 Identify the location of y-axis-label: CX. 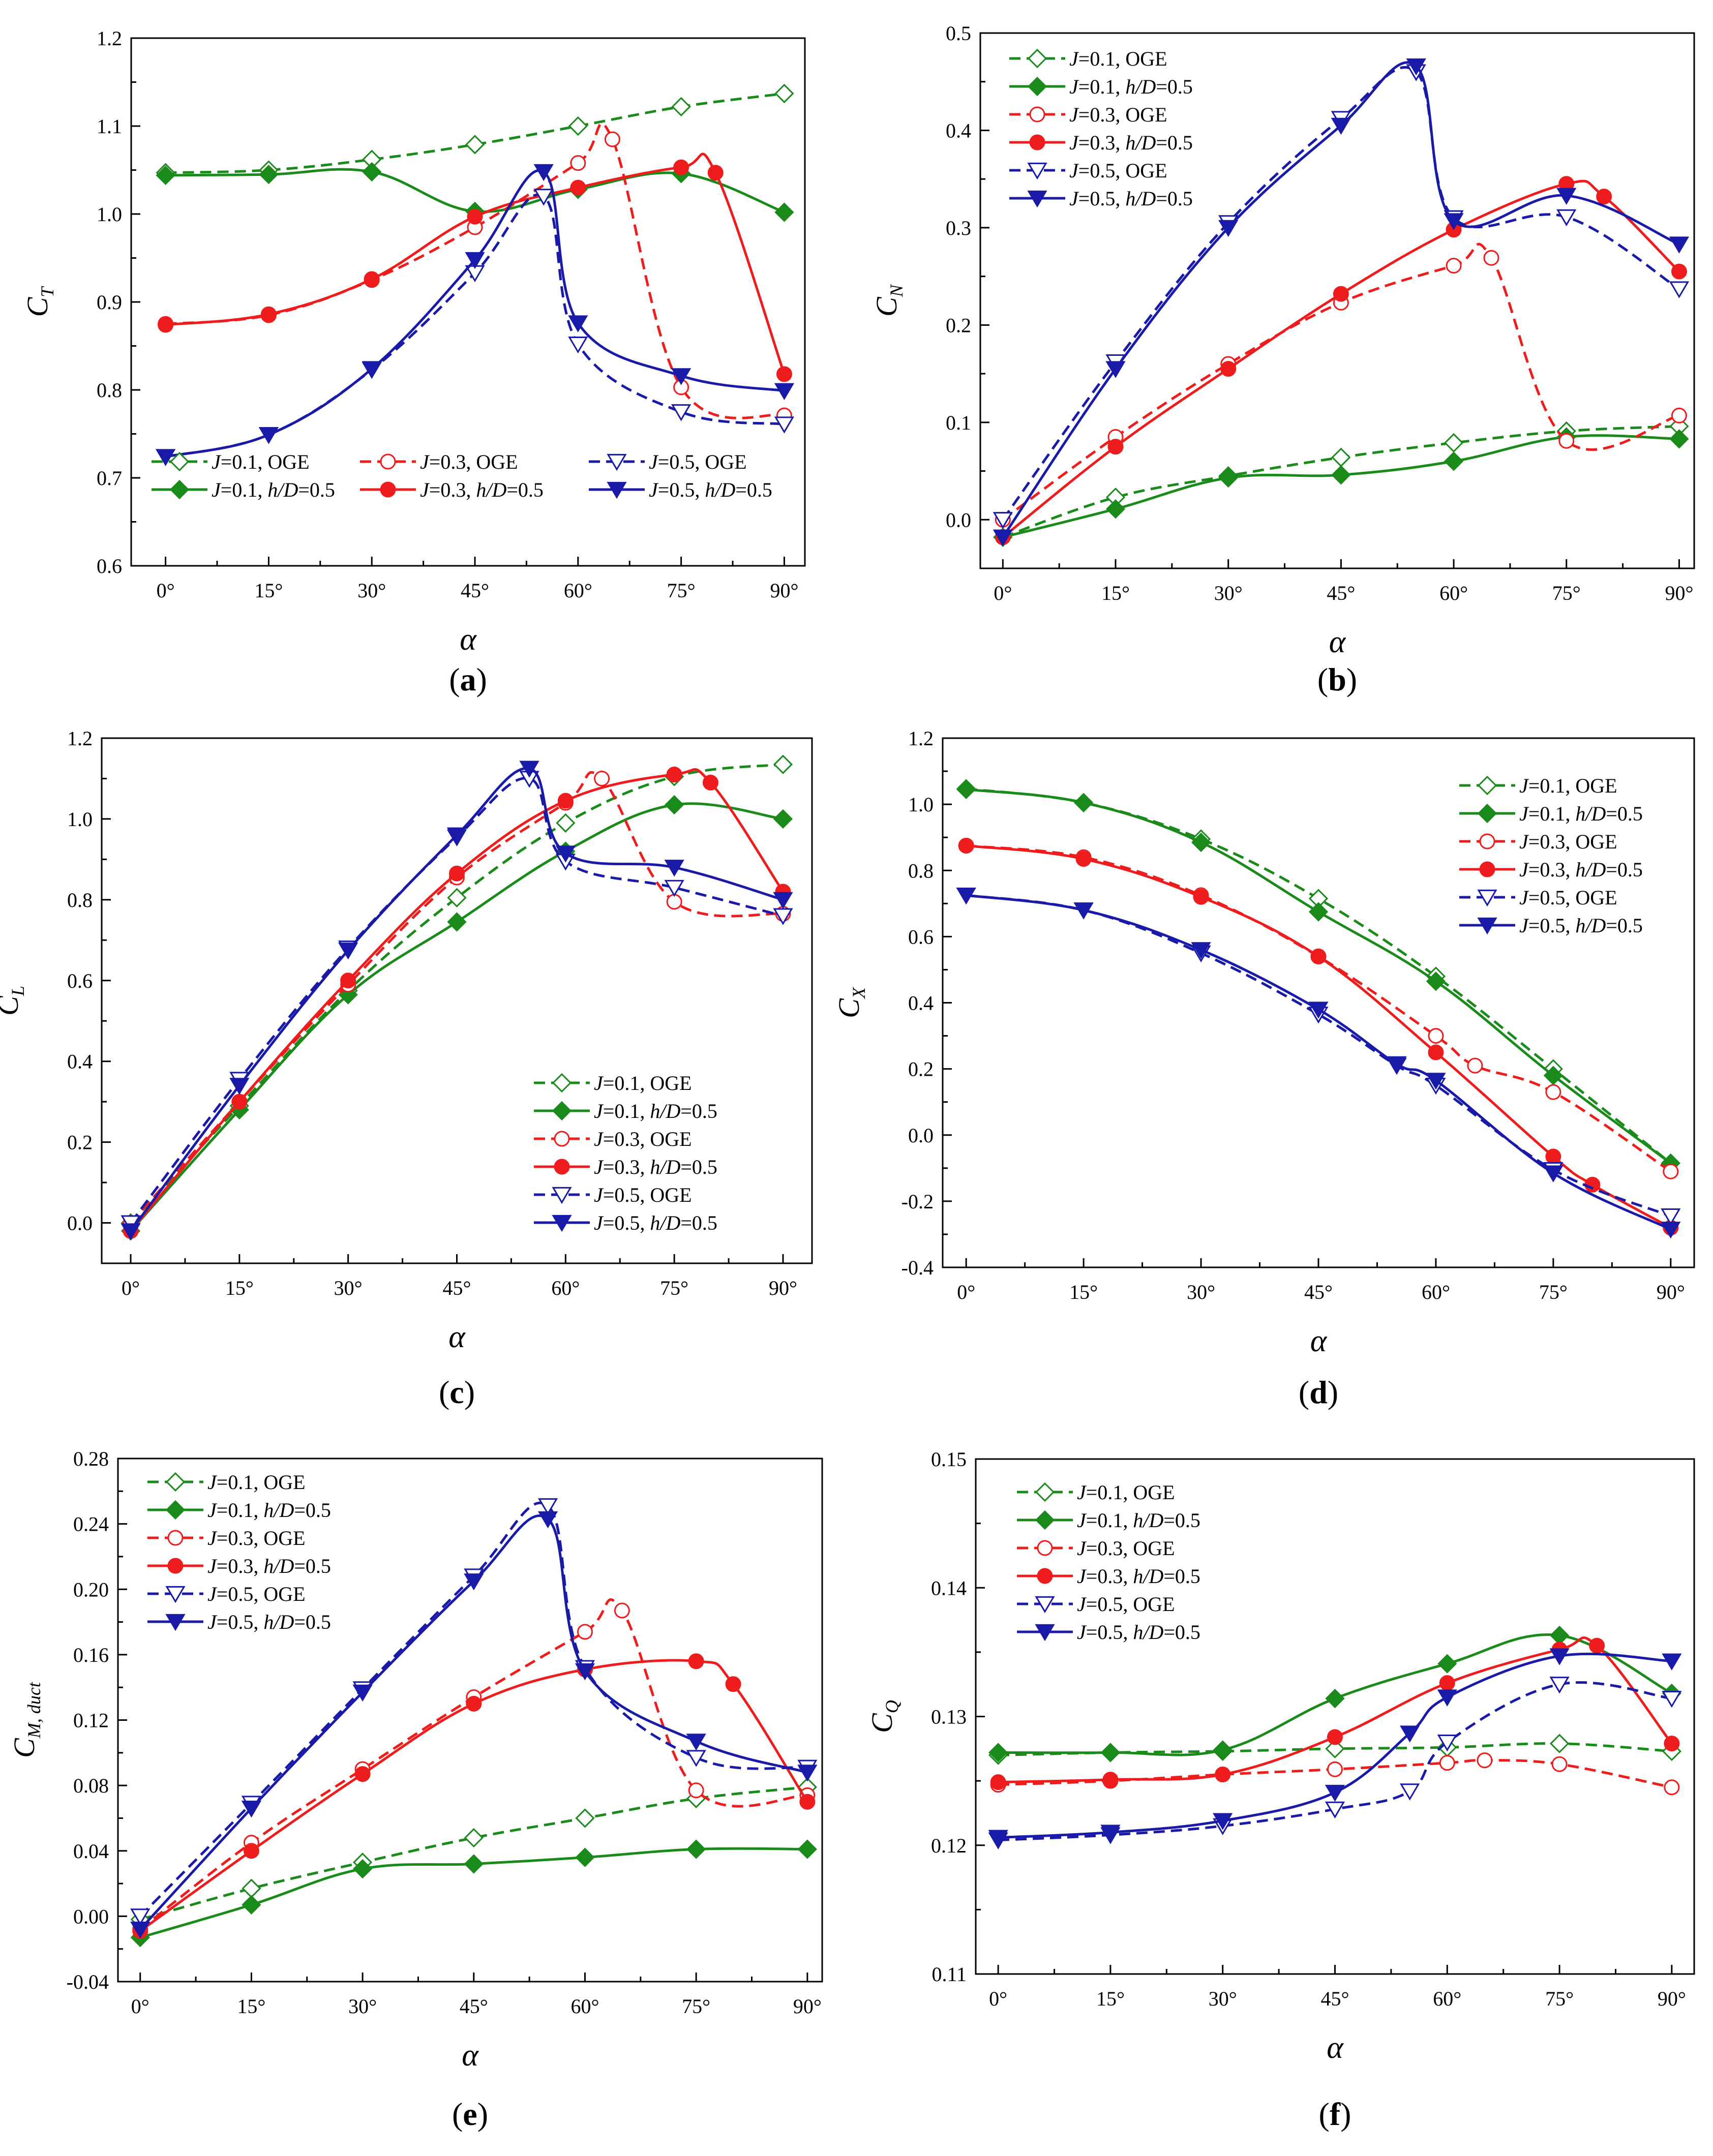
(850, 1002).